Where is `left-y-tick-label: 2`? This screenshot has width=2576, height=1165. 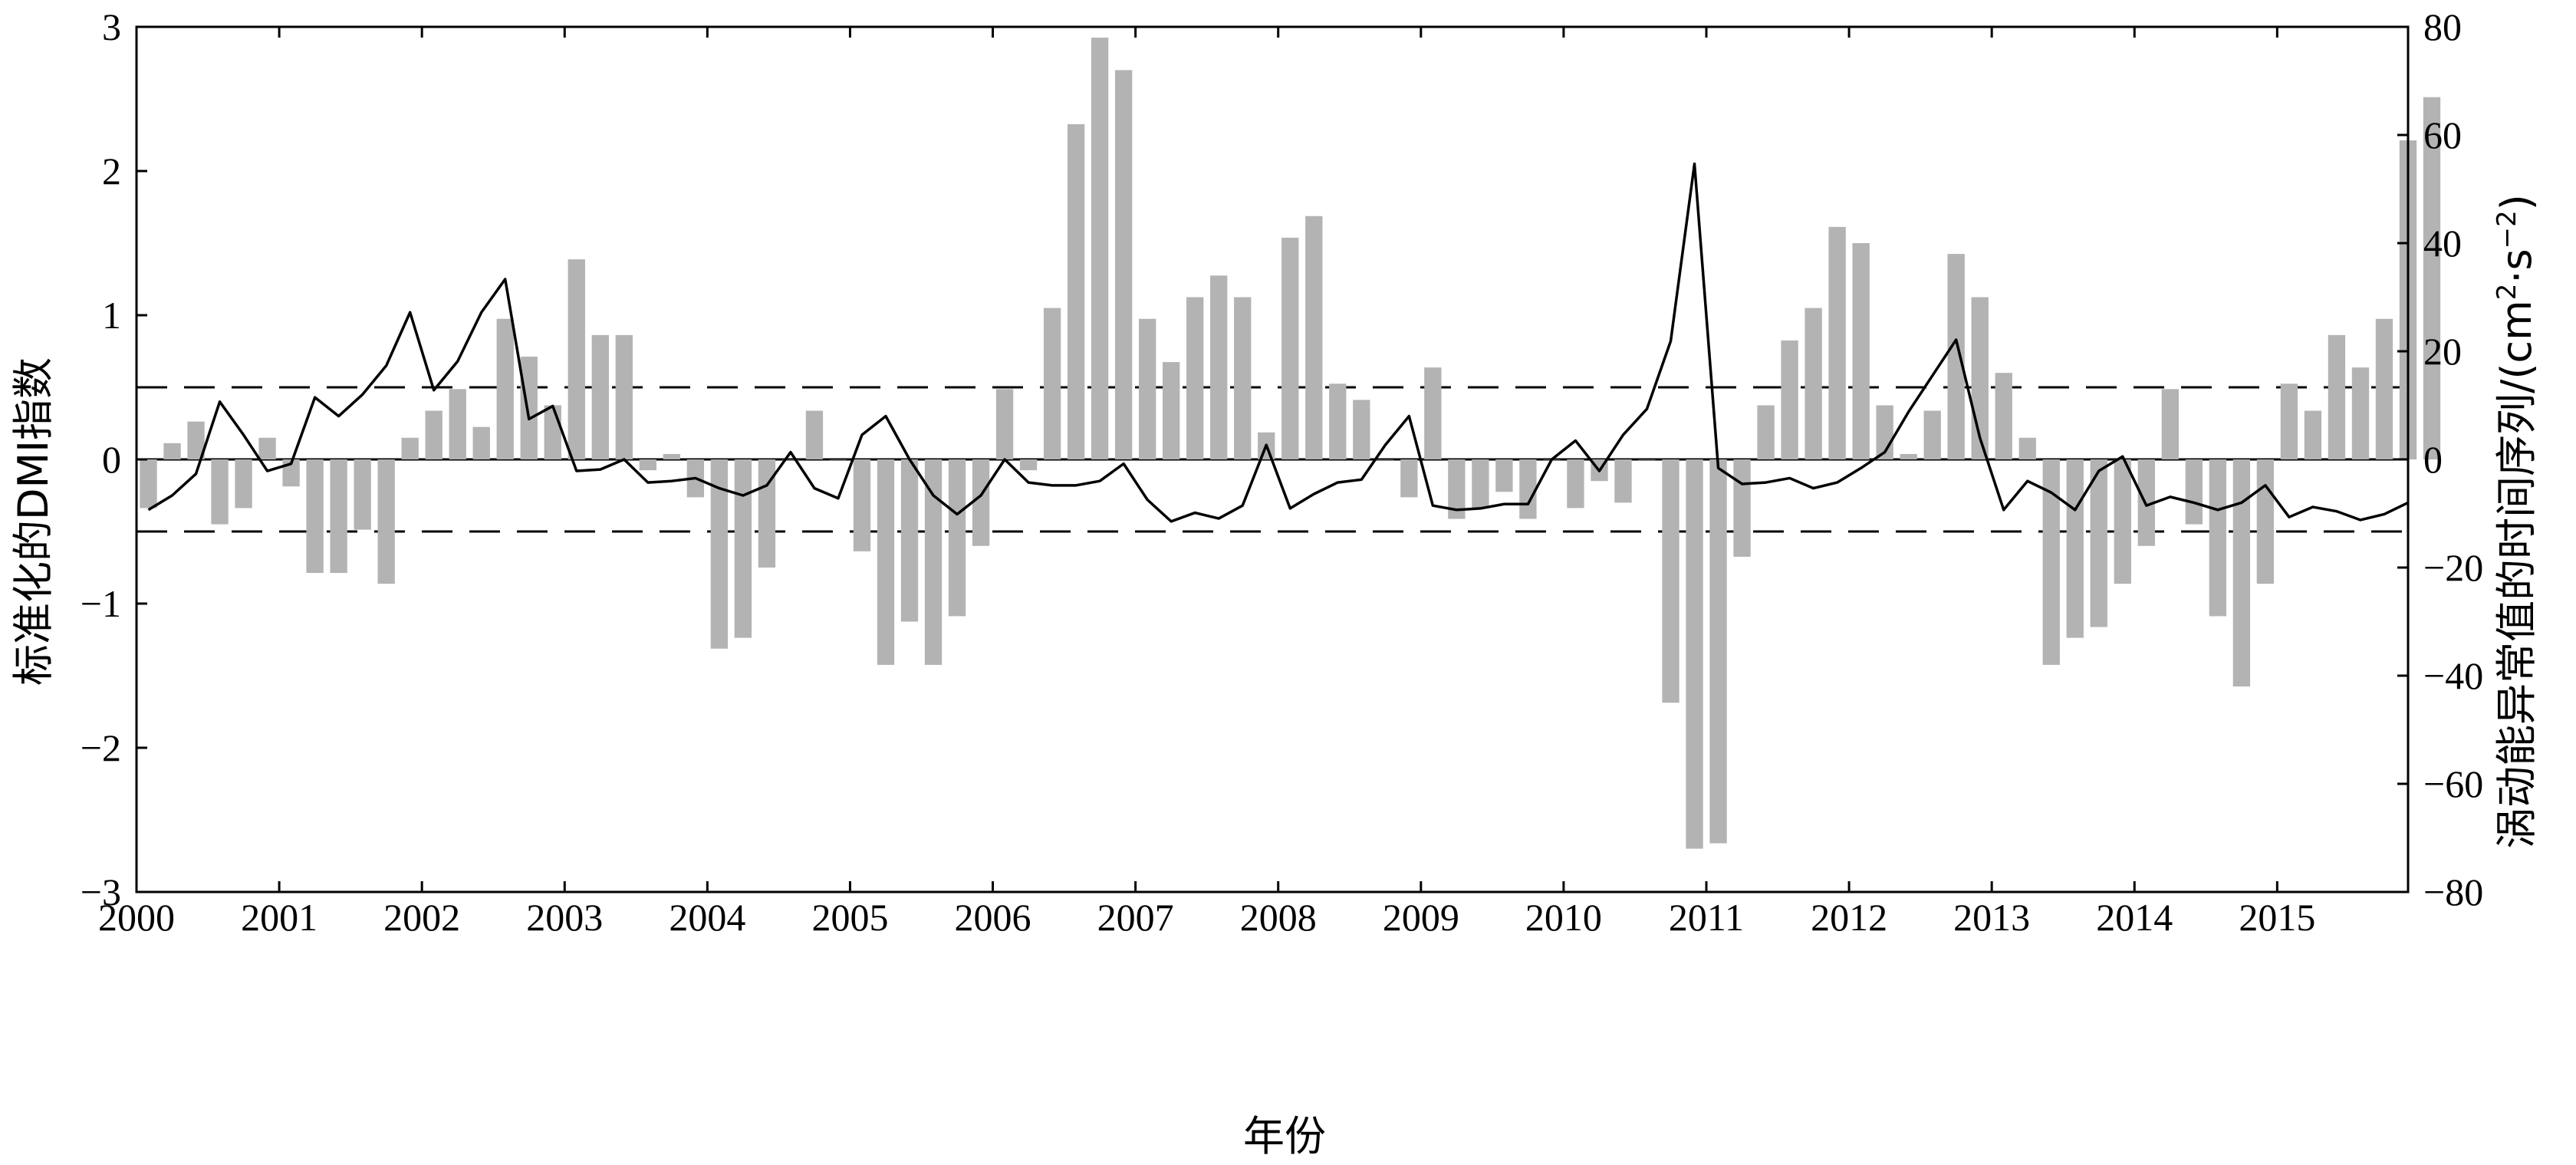 left-y-tick-label: 2 is located at coordinates (111, 171).